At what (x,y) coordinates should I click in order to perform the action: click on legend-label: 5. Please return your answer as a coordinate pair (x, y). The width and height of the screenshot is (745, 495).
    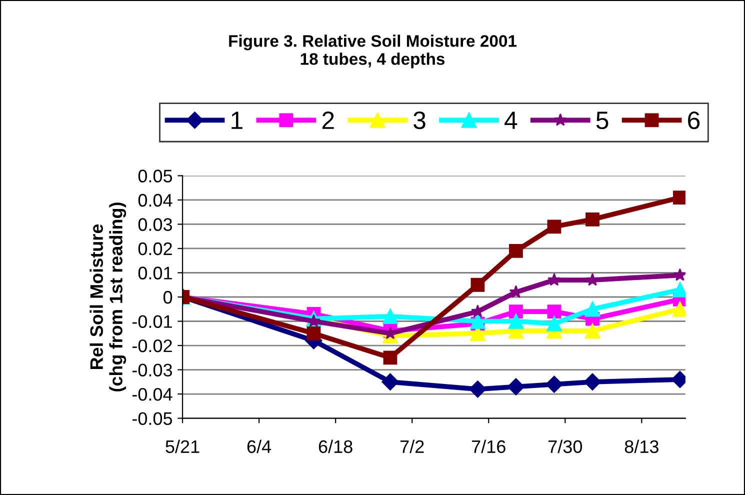
    Looking at the image, I should click on (602, 121).